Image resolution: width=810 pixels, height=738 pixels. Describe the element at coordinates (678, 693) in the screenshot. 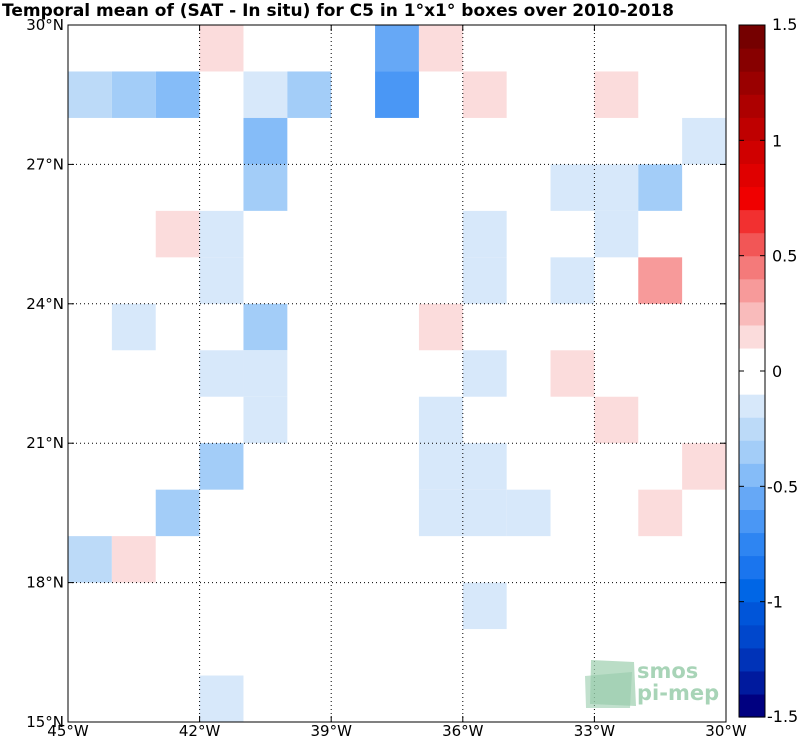

I see `logo-text-pimep: pi-mep` at that location.